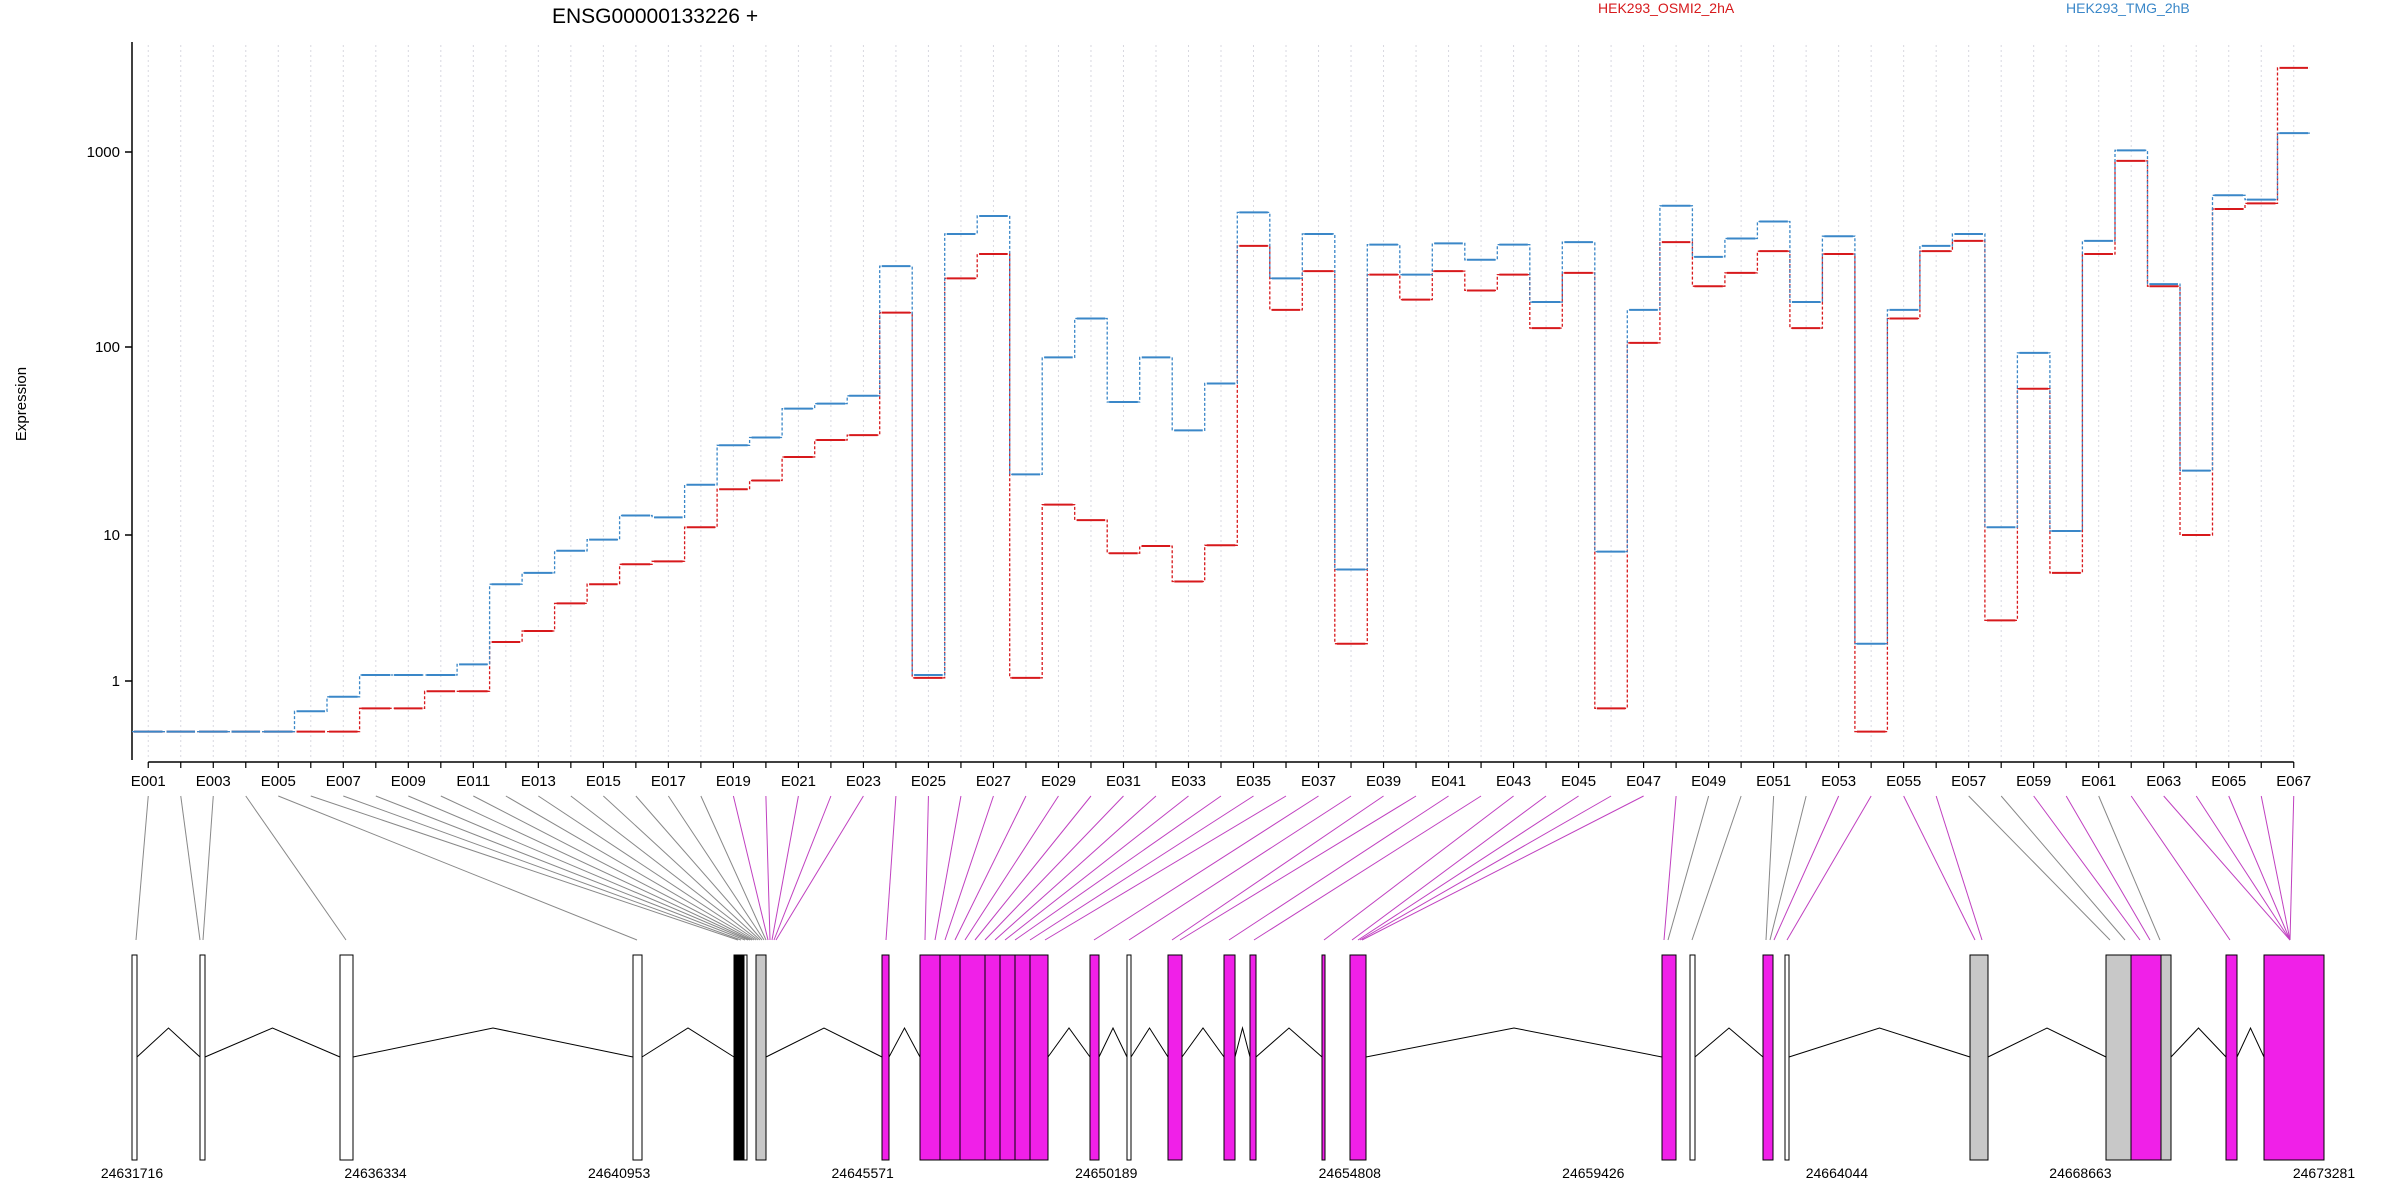  What do you see at coordinates (2163, 781) in the screenshot?
I see `x-tick-label: E063` at bounding box center [2163, 781].